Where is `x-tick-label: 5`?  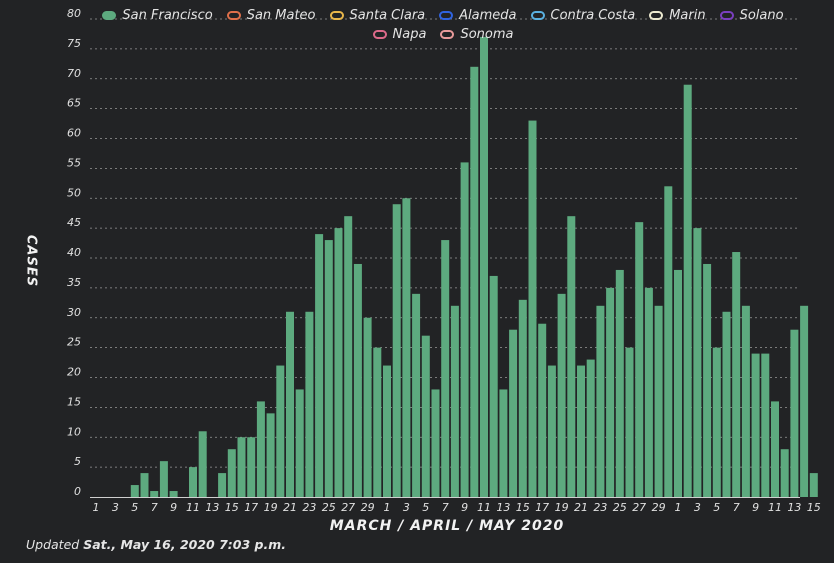
x-tick-label: 5 is located at coordinates (716, 507).